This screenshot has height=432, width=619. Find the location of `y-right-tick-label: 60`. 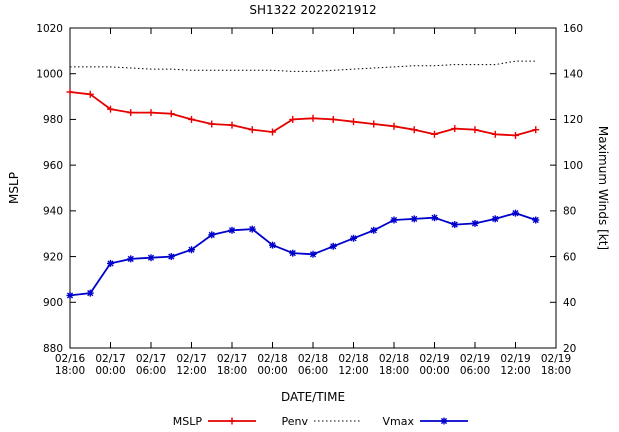

y-right-tick-label: 60 is located at coordinates (569, 257).